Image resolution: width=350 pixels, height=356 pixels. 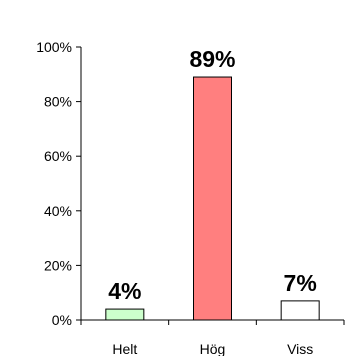 What do you see at coordinates (125, 314) in the screenshot?
I see `bar-helt` at bounding box center [125, 314].